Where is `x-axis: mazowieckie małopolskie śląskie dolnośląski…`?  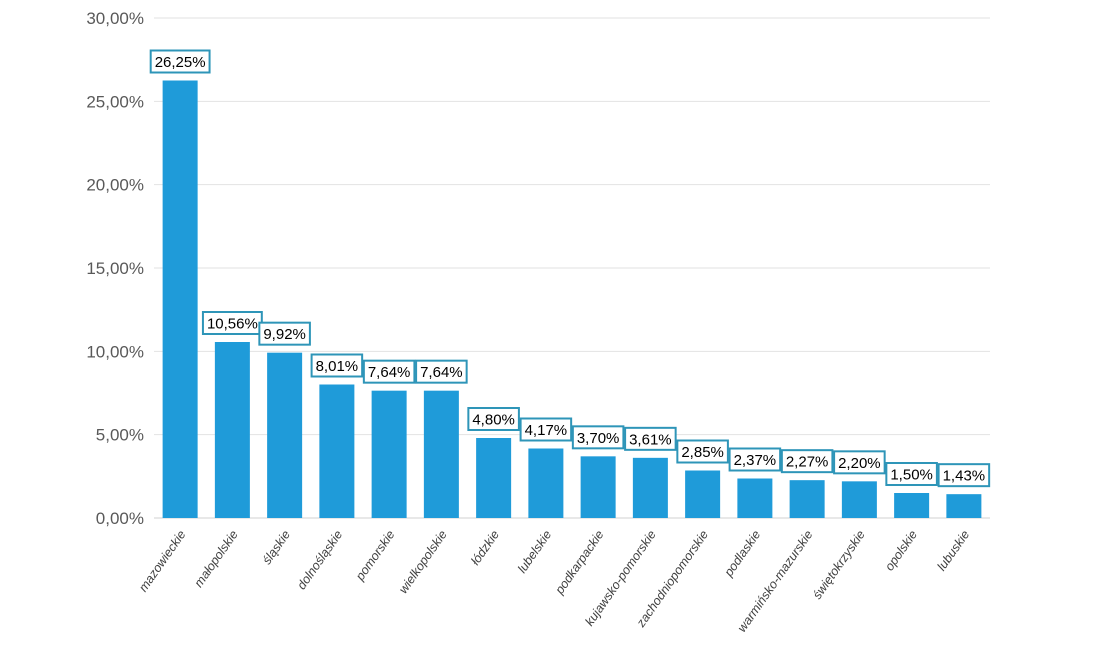 x-axis: mazowieckie małopolskie śląskie dolnośląski… is located at coordinates (554, 581).